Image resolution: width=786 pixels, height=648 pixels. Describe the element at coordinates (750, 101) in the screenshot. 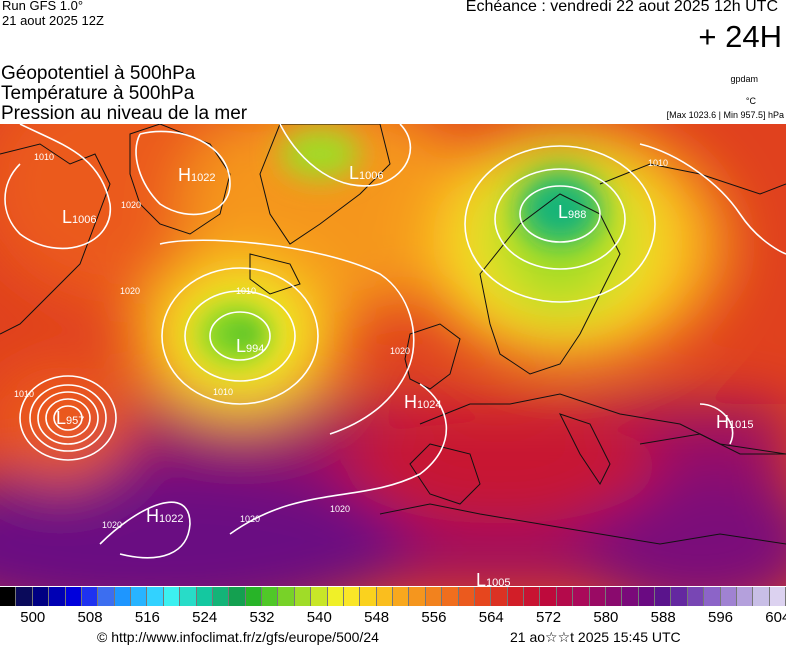

I see `unit-celsius: °C` at that location.